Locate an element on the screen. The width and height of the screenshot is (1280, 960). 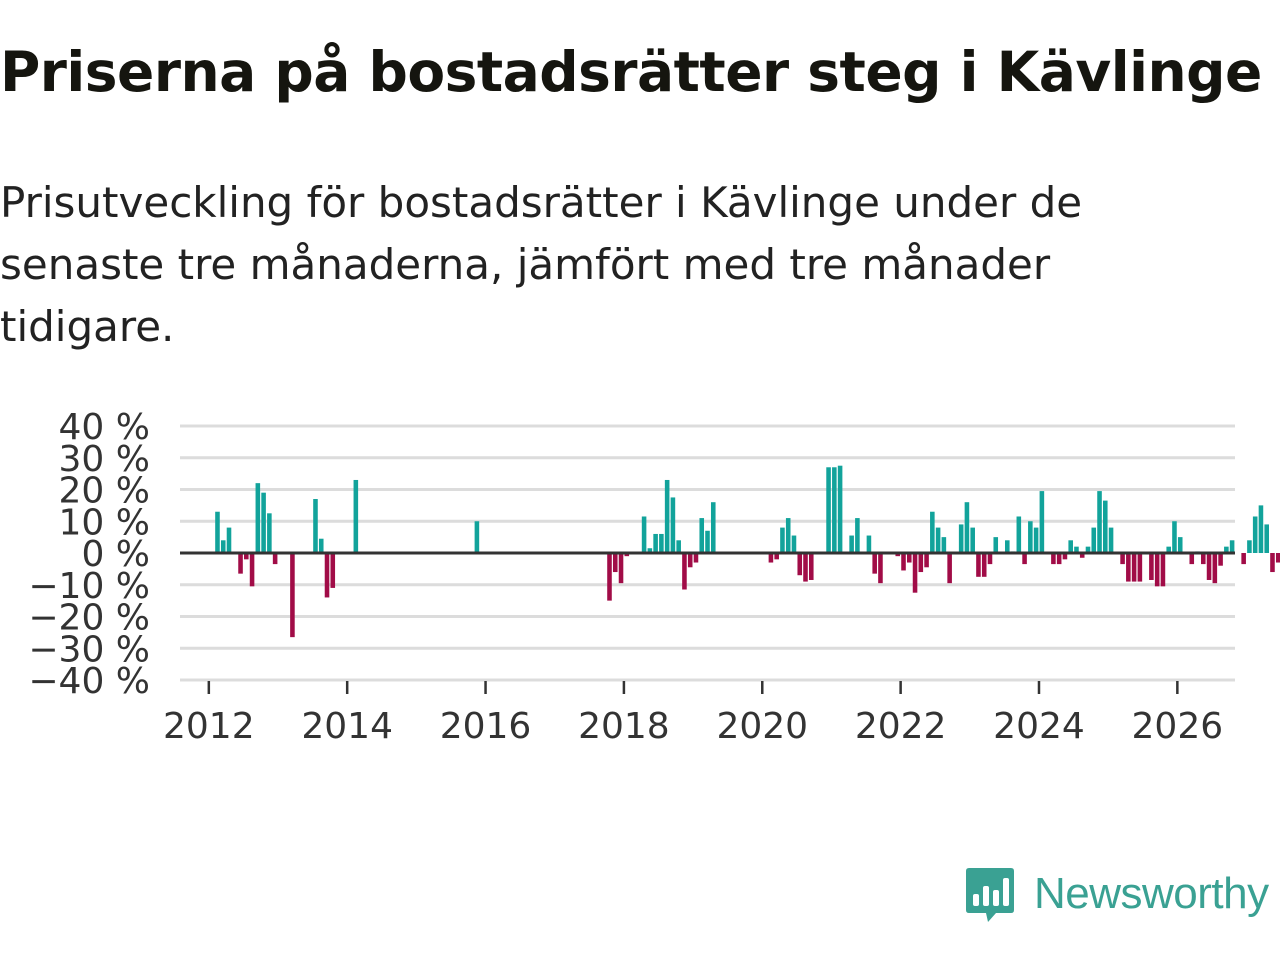
newsworthy-logo-icon is located at coordinates (990, 895).